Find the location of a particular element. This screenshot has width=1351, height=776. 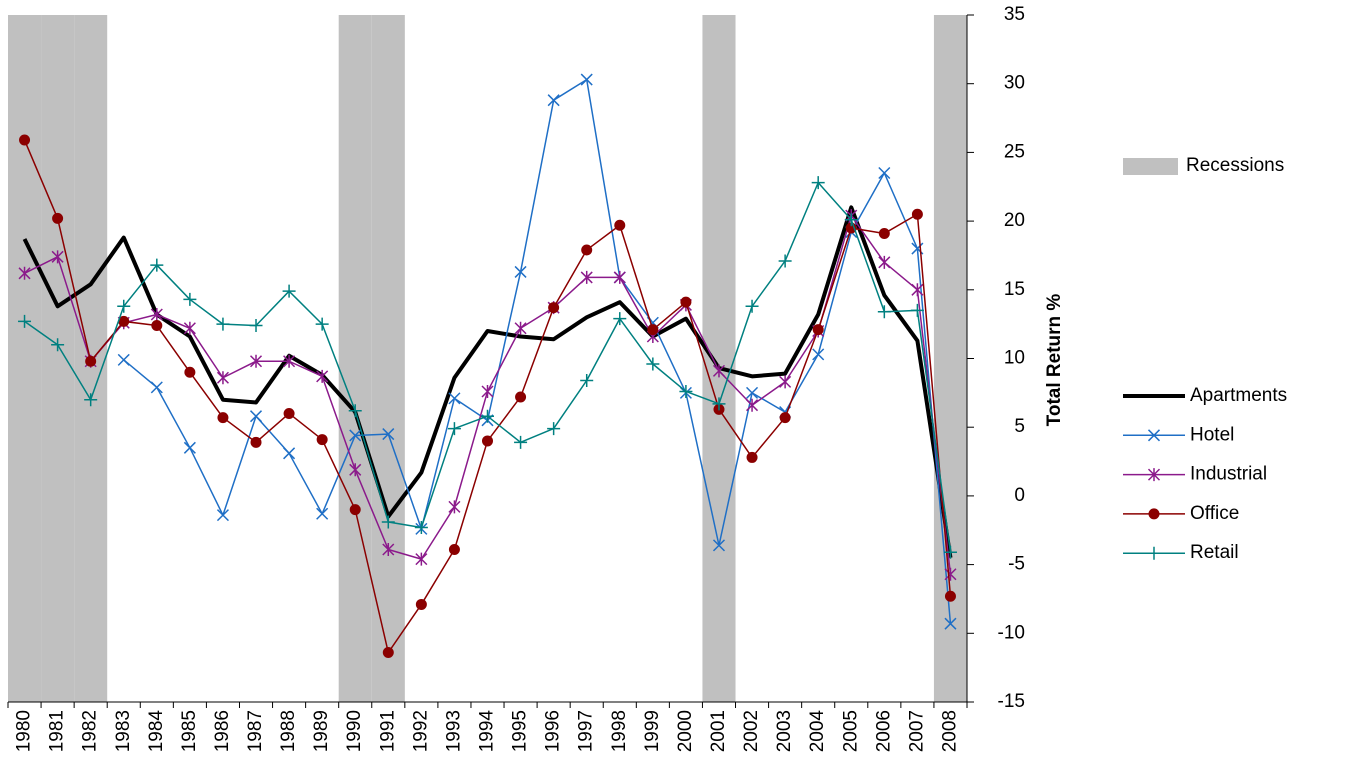

y-tick-label: 30 is located at coordinates (1014, 83).